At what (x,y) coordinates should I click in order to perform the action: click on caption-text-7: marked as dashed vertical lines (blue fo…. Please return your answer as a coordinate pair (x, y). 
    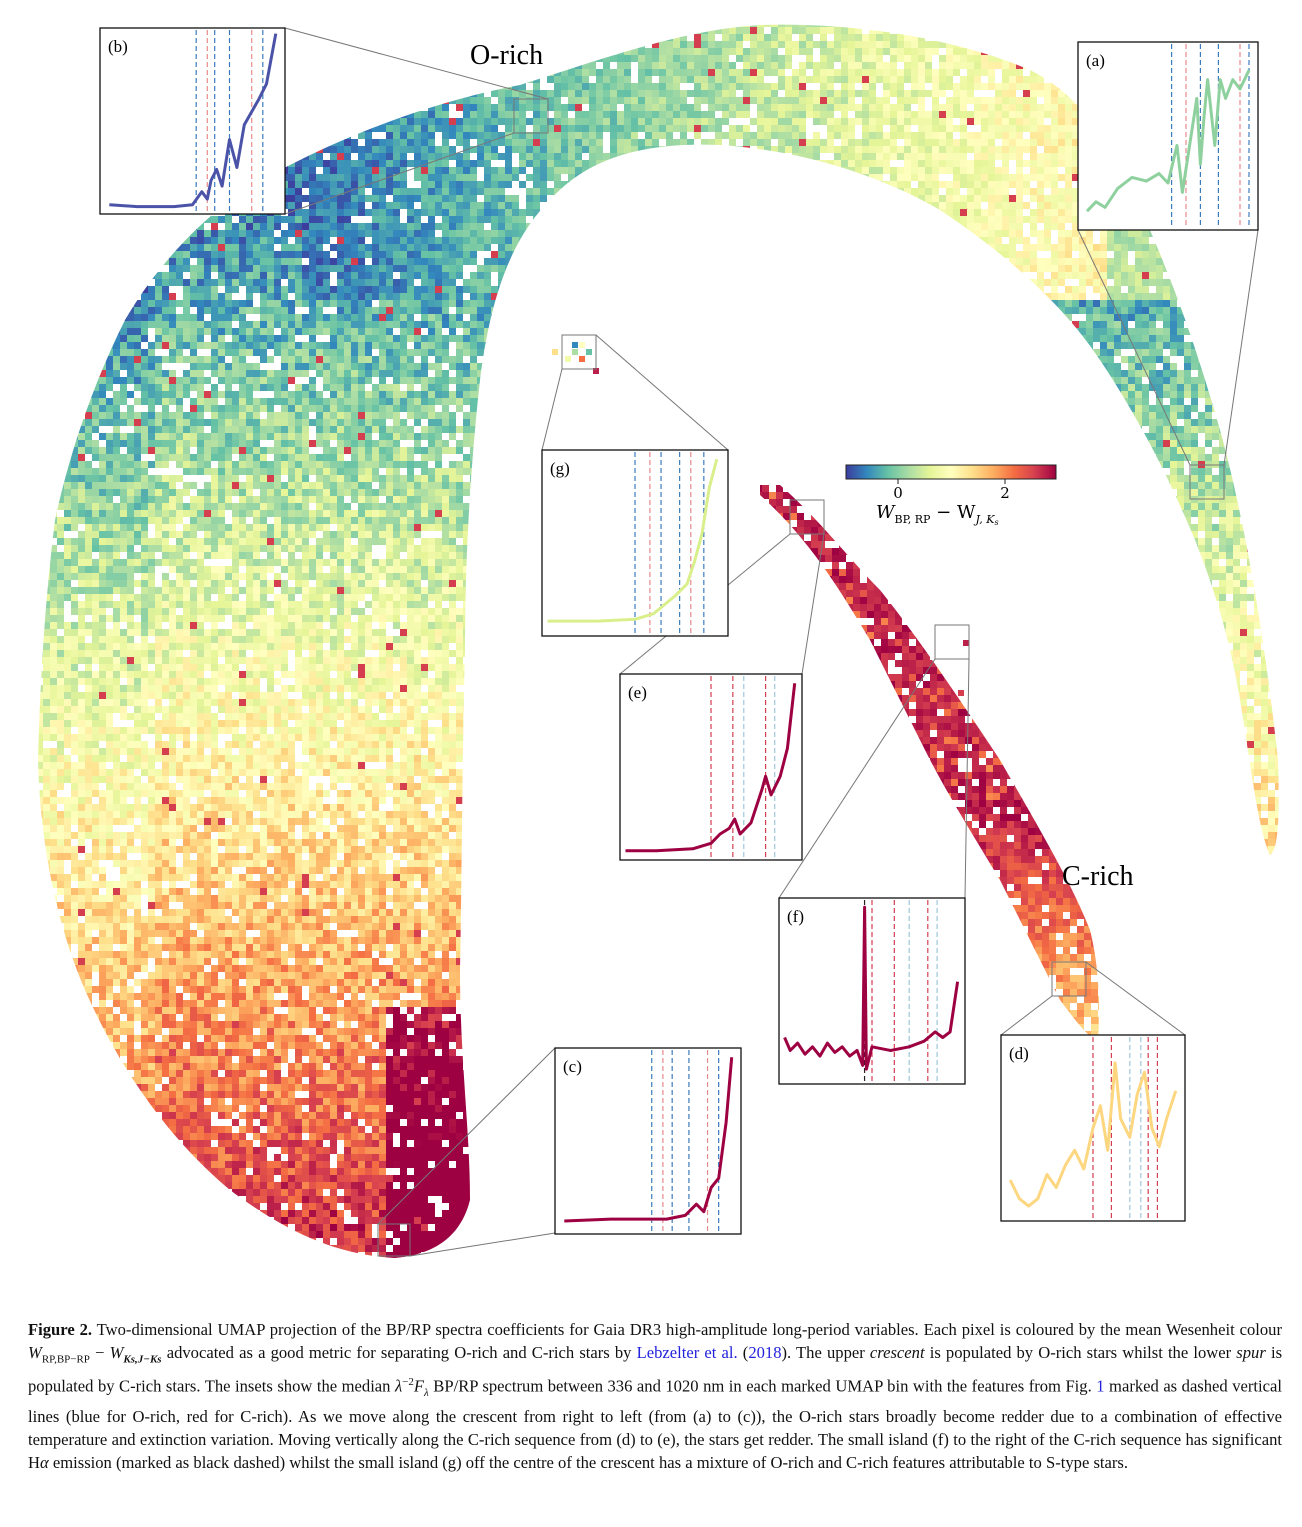
    Looking at the image, I should click on (655, 1424).